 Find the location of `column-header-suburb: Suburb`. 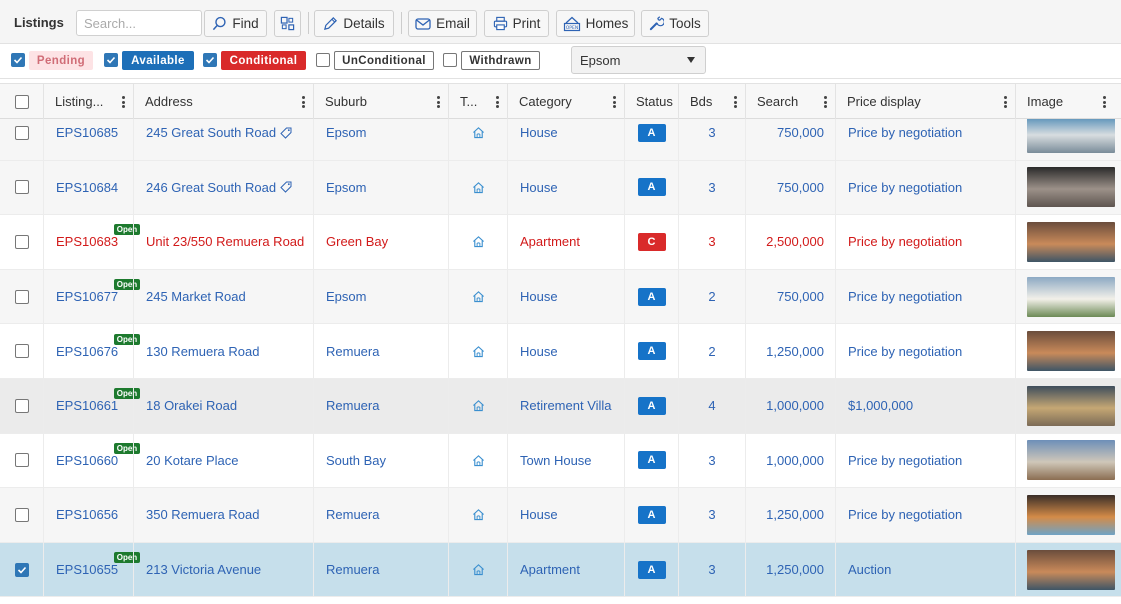

column-header-suburb: Suburb is located at coordinates (380, 101).